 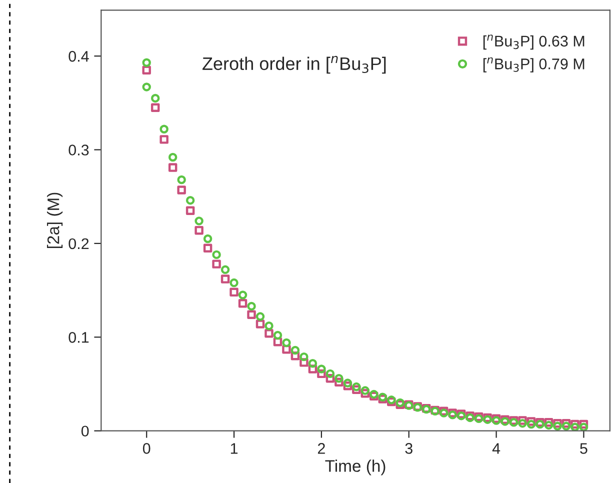 I want to click on y-tick-label: 0.4, so click(x=78, y=56).